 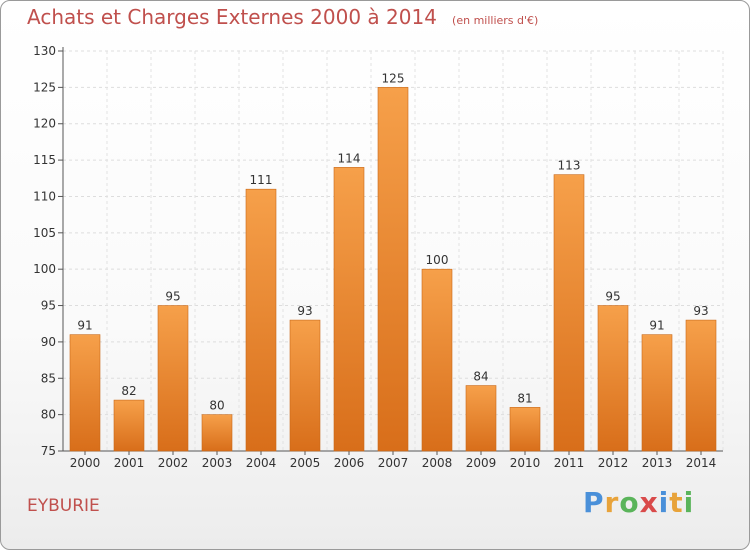 I want to click on bar-value-label: 100, so click(x=437, y=260).